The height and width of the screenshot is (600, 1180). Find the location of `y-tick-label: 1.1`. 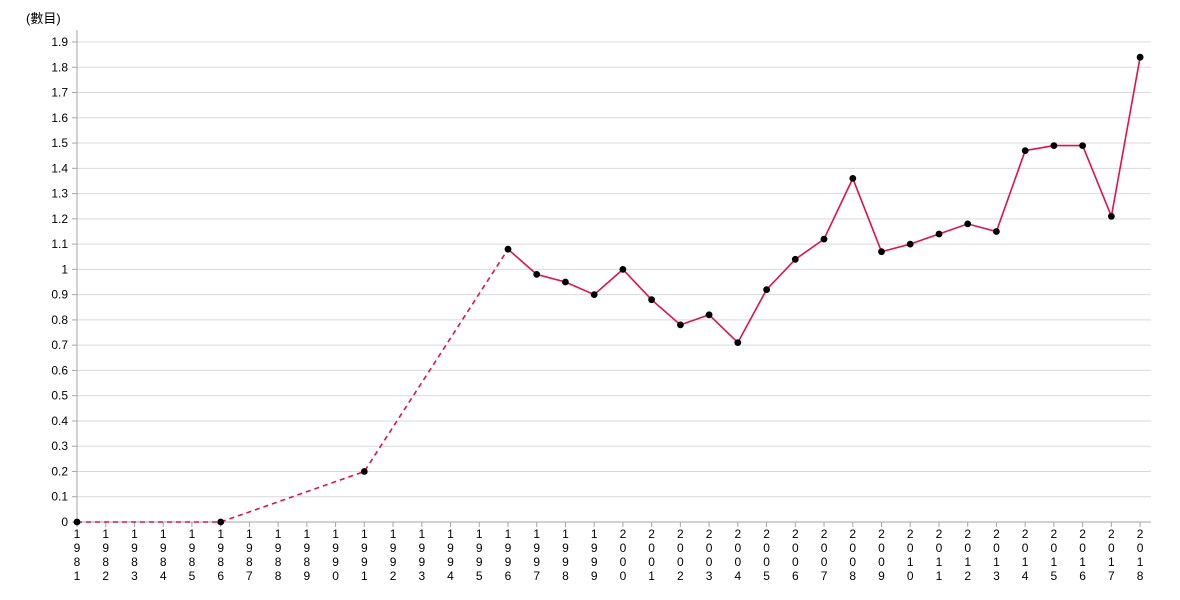

y-tick-label: 1.1 is located at coordinates (59, 244).